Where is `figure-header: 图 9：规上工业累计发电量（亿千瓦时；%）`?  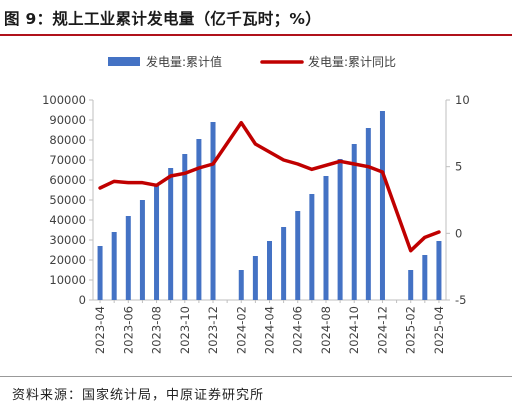
figure-header: 图 9：规上工业累计发电量（亿千瓦时；%） is located at coordinates (256, 18).